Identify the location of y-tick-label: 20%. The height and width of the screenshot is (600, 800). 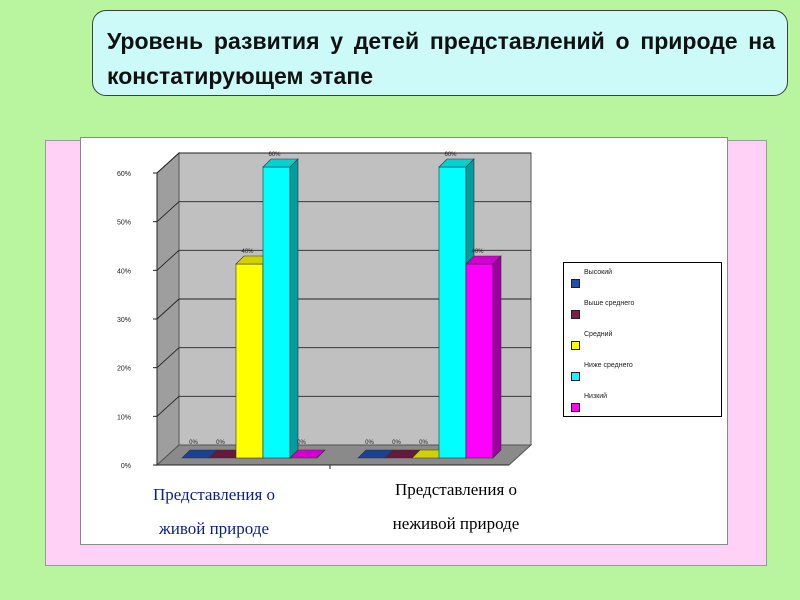
(124, 369).